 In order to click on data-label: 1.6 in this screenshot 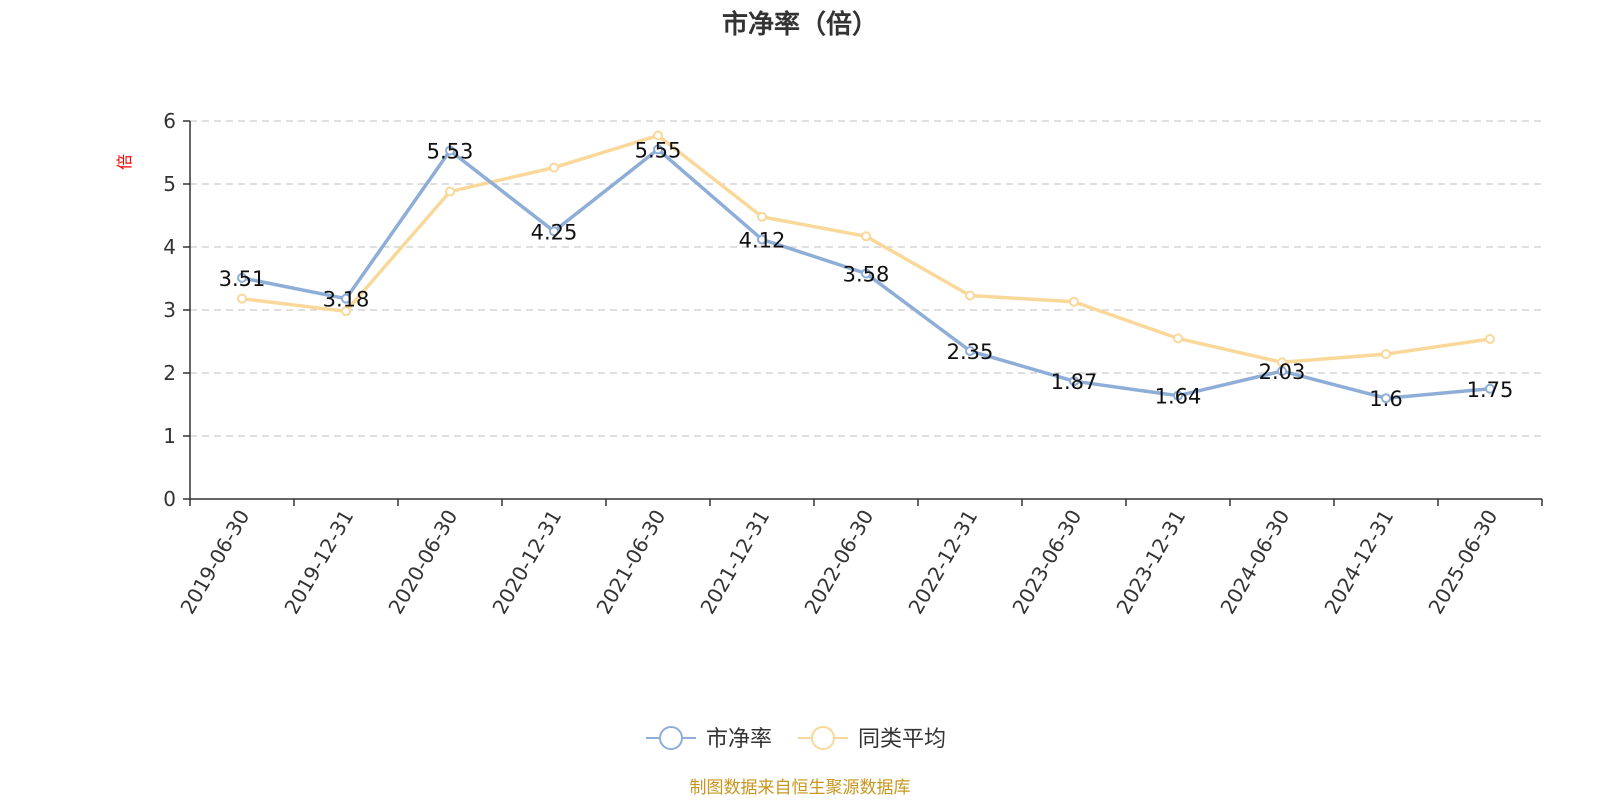, I will do `click(1385, 399)`.